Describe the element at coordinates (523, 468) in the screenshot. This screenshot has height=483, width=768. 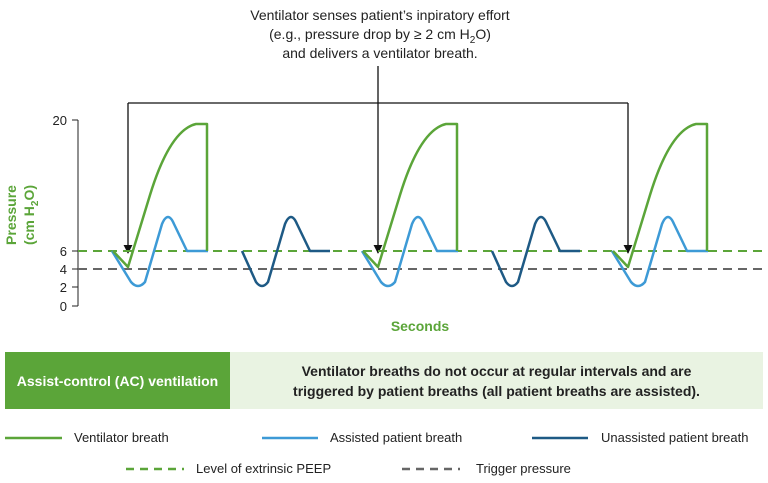
I see `legend-label-trigger: Trigger pressure` at that location.